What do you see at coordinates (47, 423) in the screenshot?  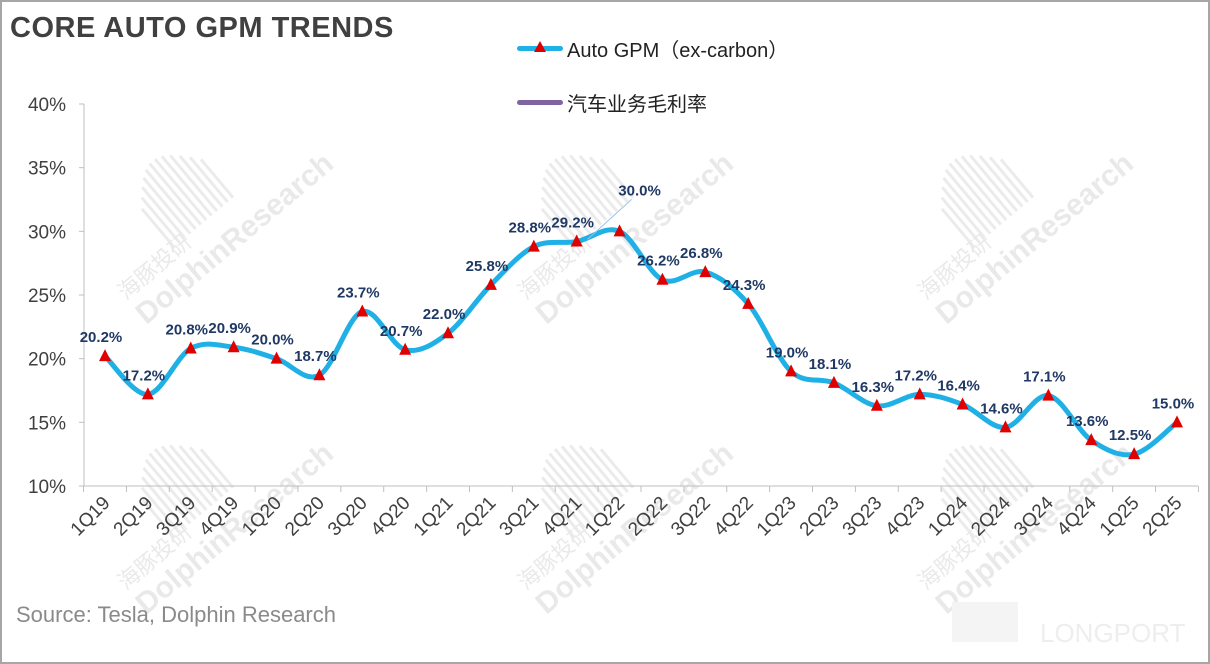 I see `y-tick-label: 15%` at bounding box center [47, 423].